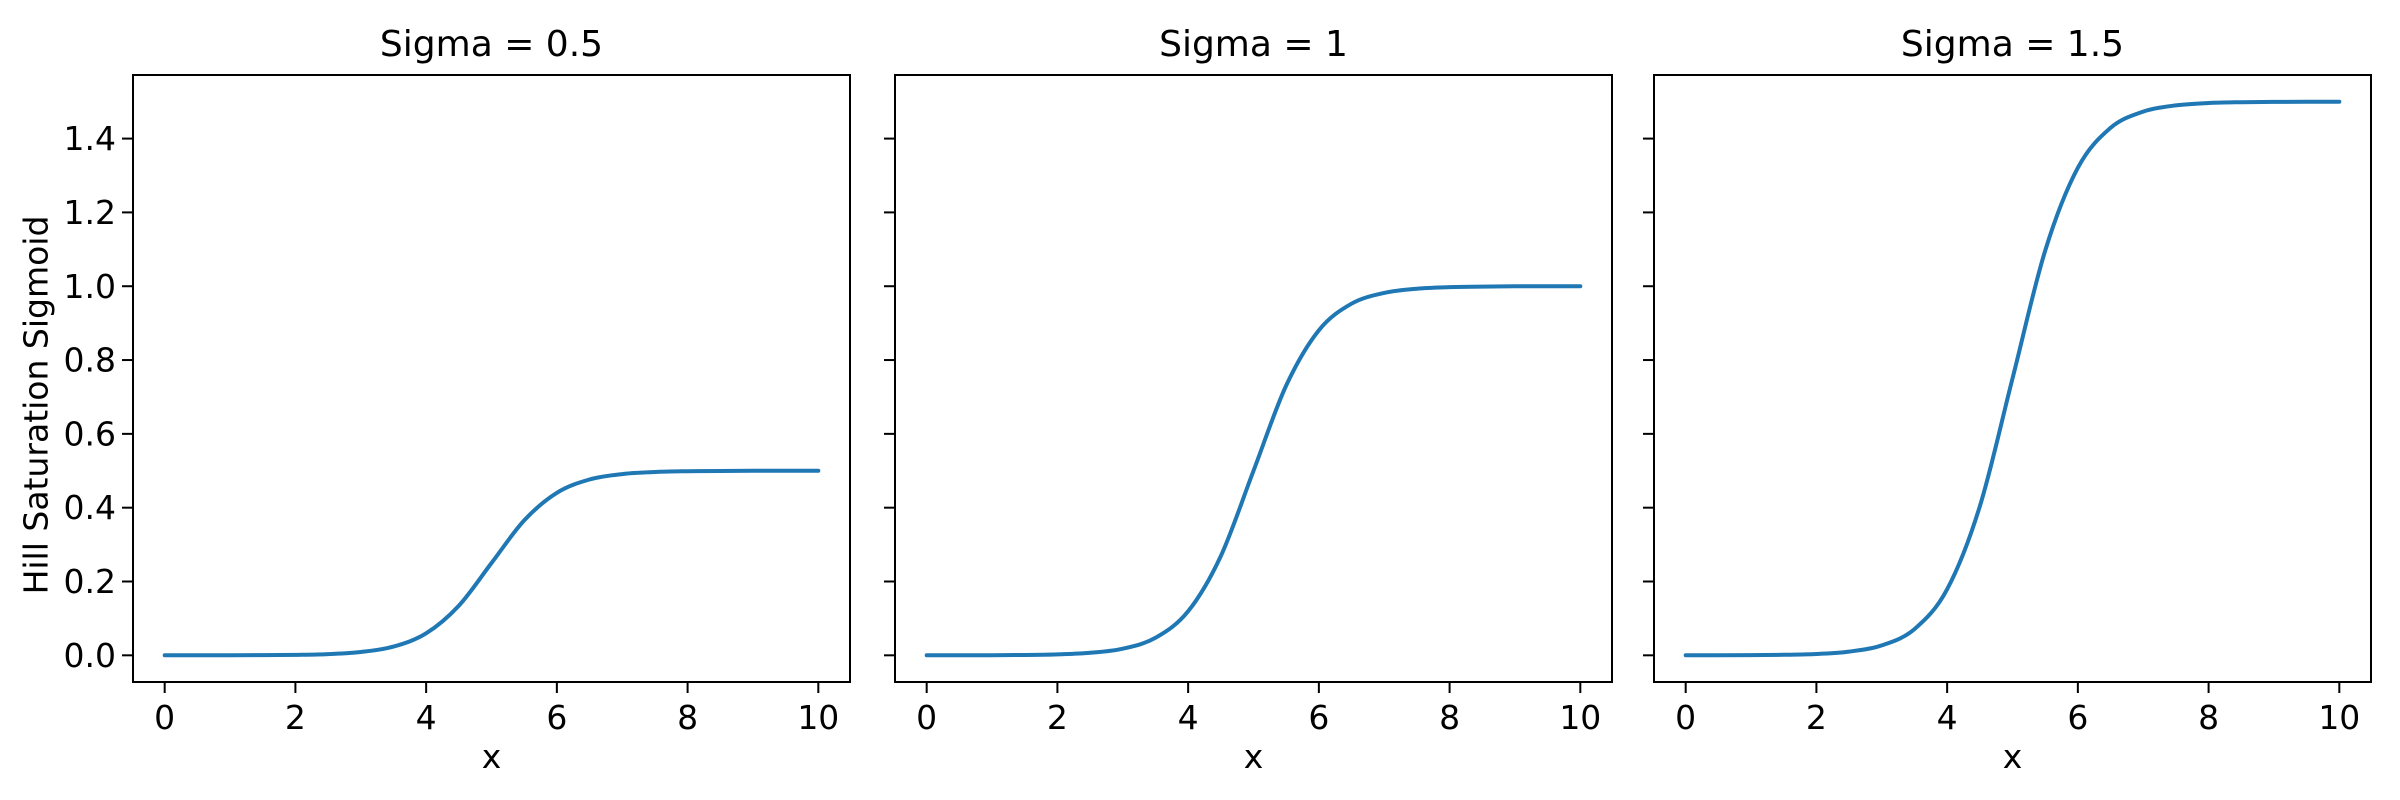 Image resolution: width=2400 pixels, height=800 pixels. I want to click on y-tick-label: 0.6, so click(90, 433).